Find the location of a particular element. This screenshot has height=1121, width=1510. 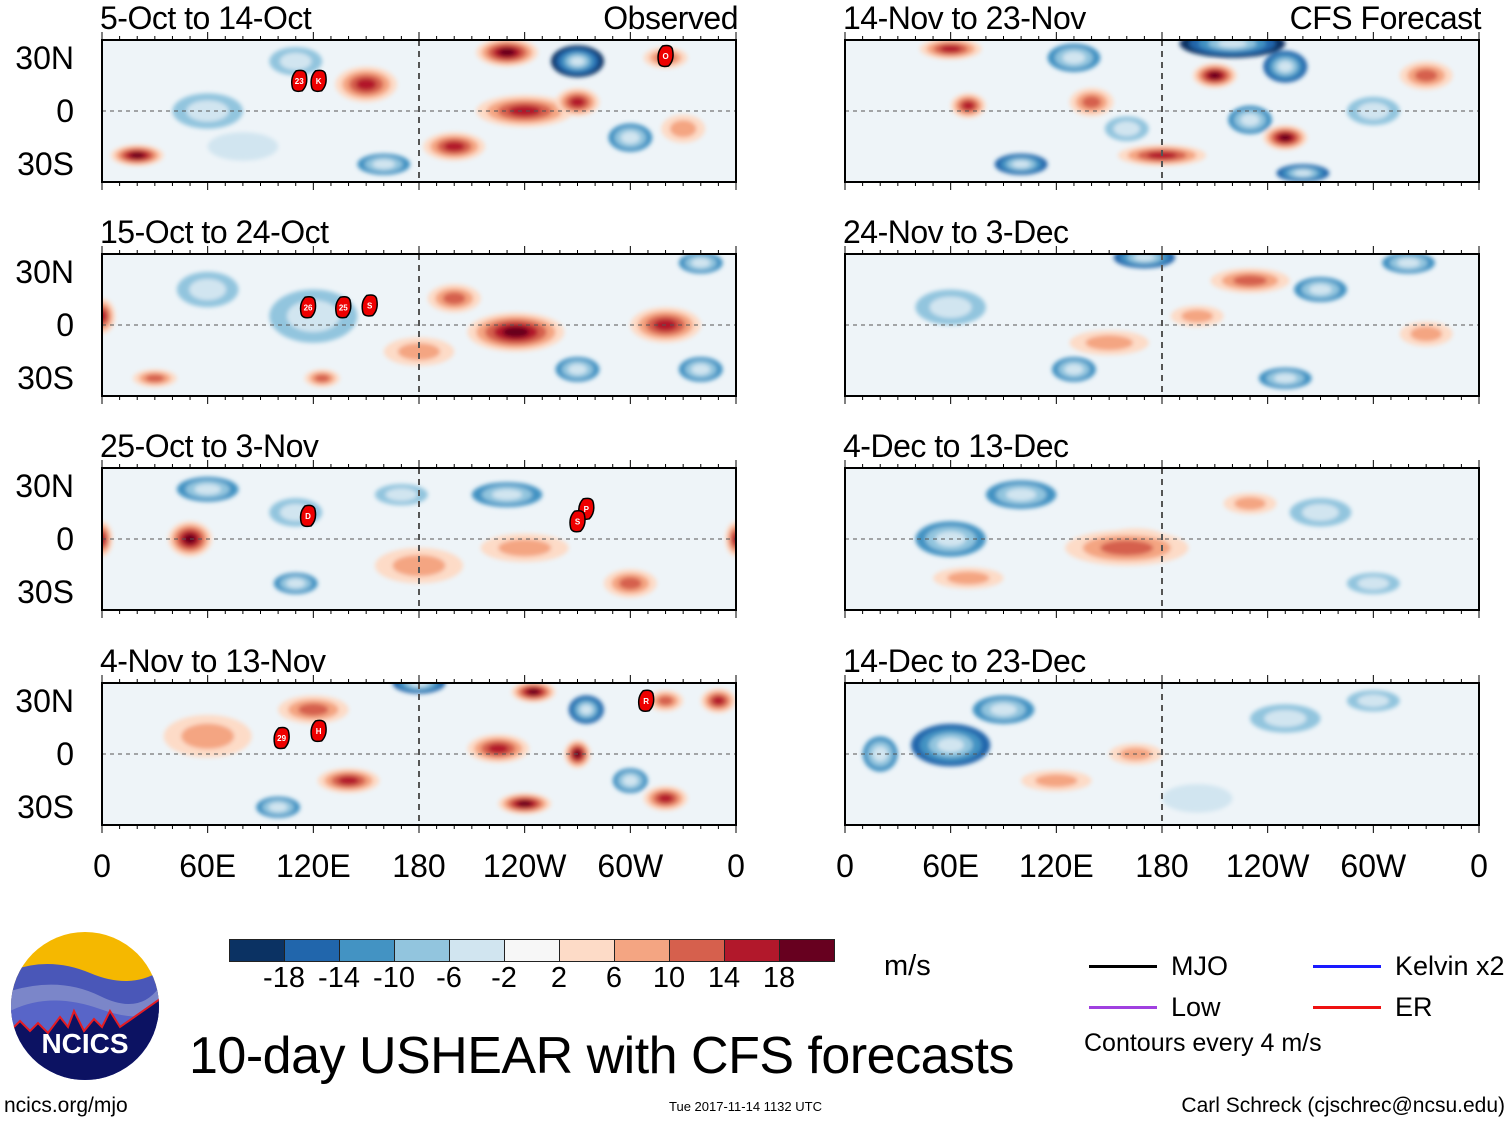

lat-label: 30S is located at coordinates (45, 378).